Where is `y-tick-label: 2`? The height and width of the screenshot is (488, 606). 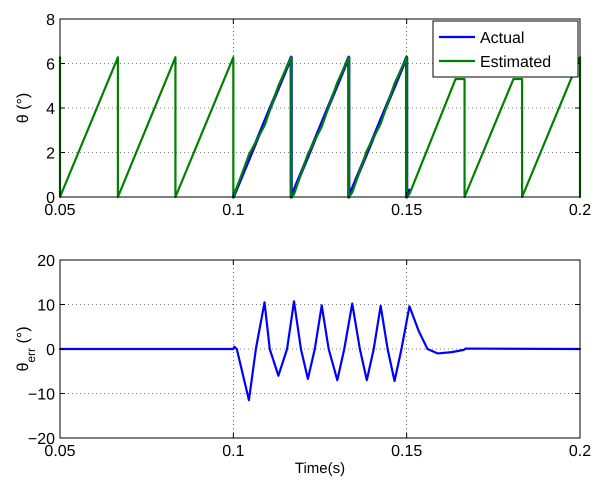 y-tick-label: 2 is located at coordinates (51, 154).